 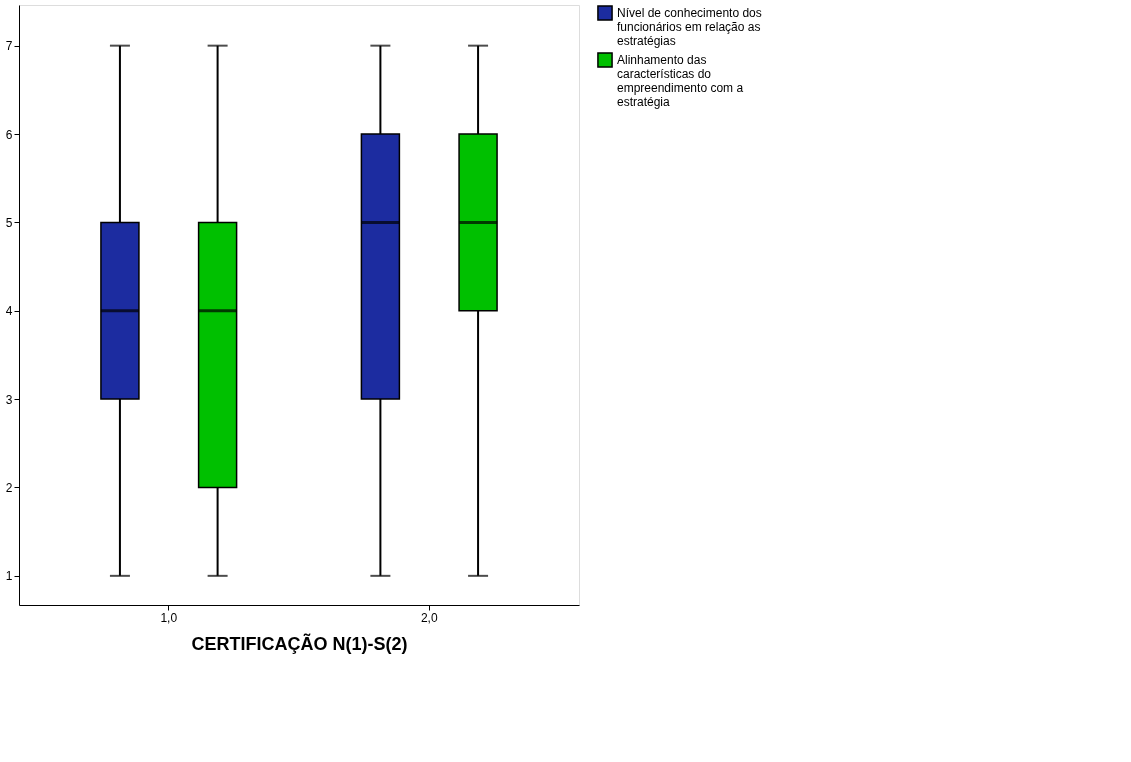 I want to click on y-tick-label: 6, so click(x=9, y=134).